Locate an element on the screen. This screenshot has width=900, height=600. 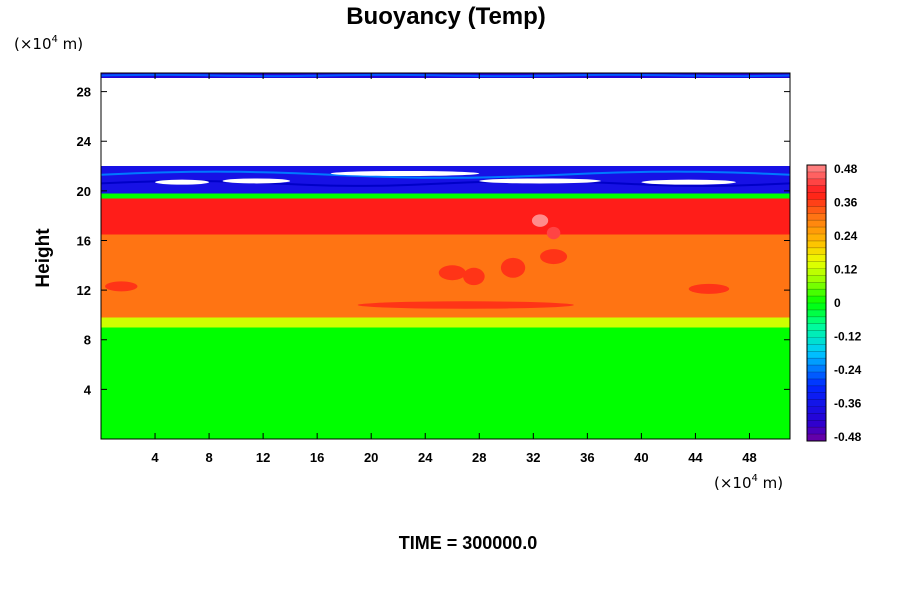
colorbar-ticks: -0.48 -0.36 -0.24 -0.12 0 0.12 0.24 0.36 0.48 is located at coordinates (848, 303).